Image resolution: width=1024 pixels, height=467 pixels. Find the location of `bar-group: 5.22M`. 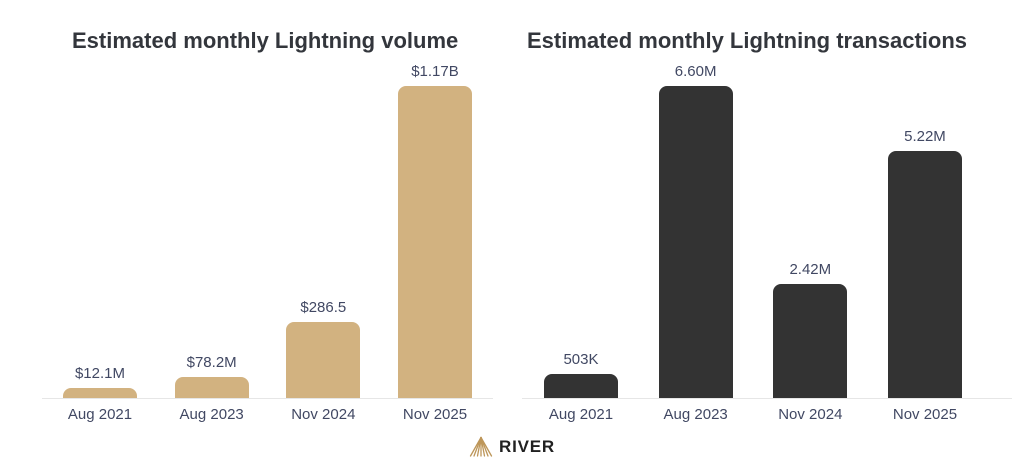

bar-group: 5.22M is located at coordinates (924, 263).